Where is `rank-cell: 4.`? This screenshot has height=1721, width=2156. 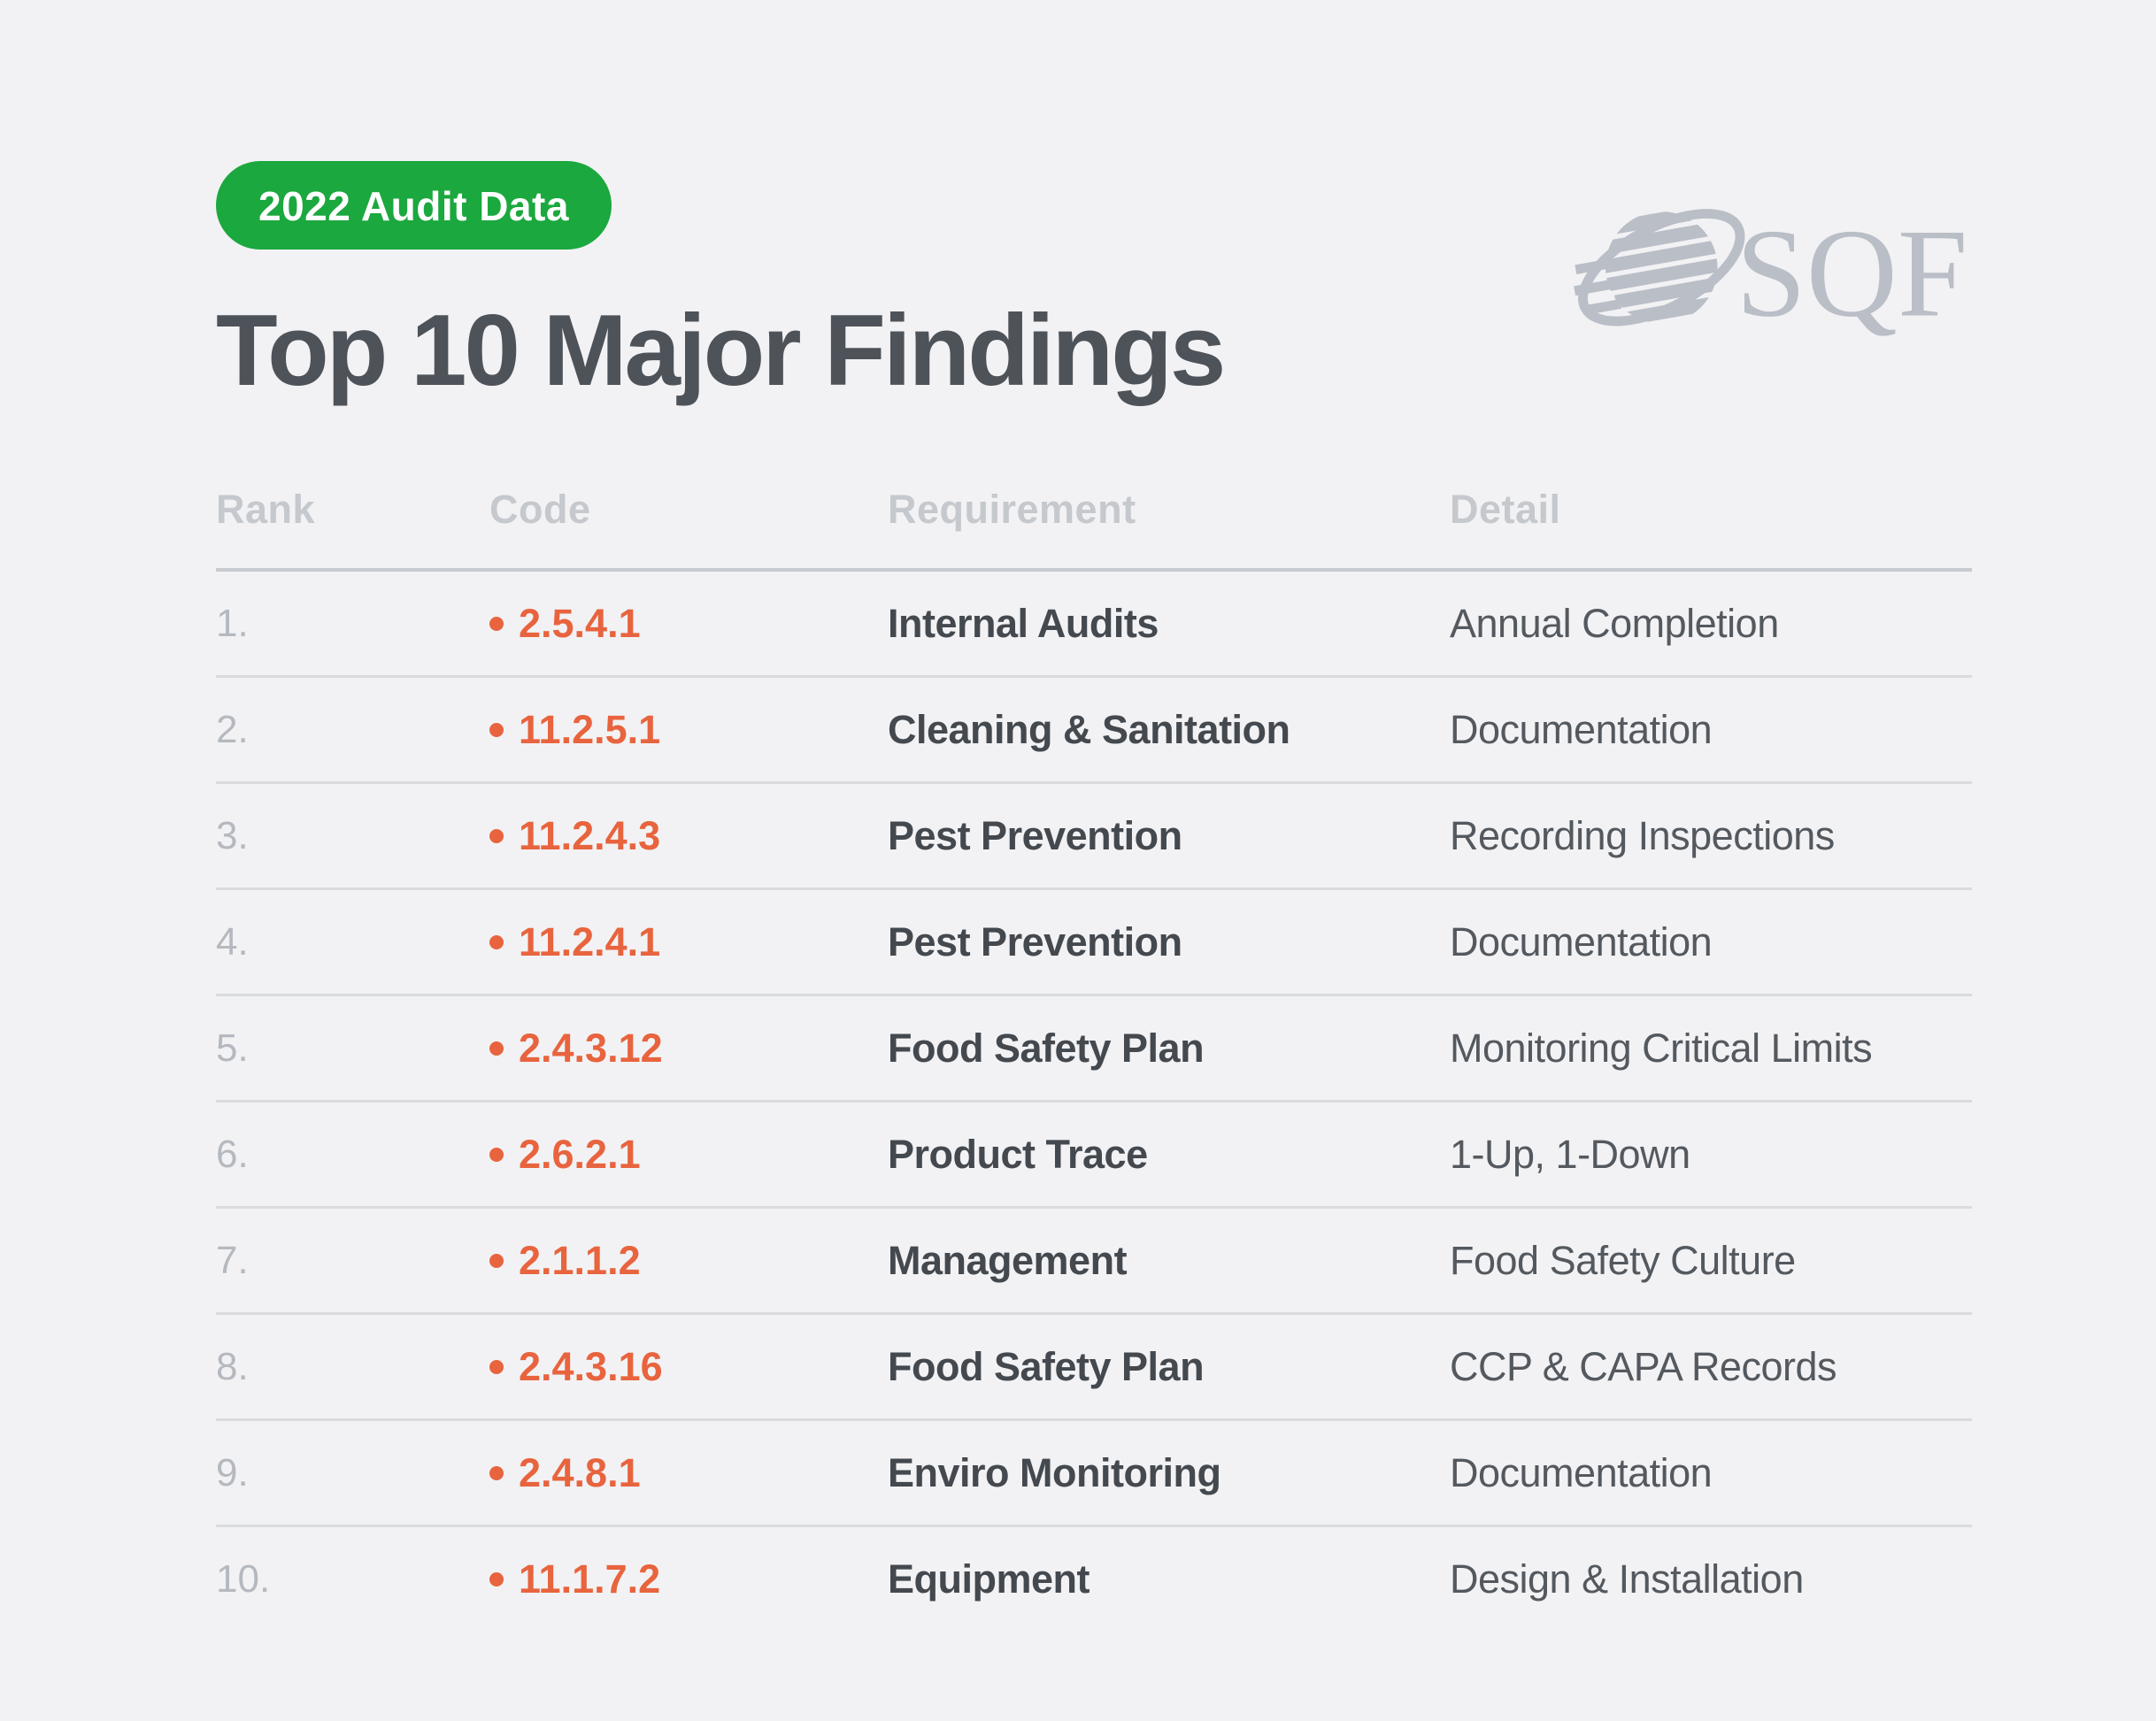
rank-cell: 4. is located at coordinates (233, 941).